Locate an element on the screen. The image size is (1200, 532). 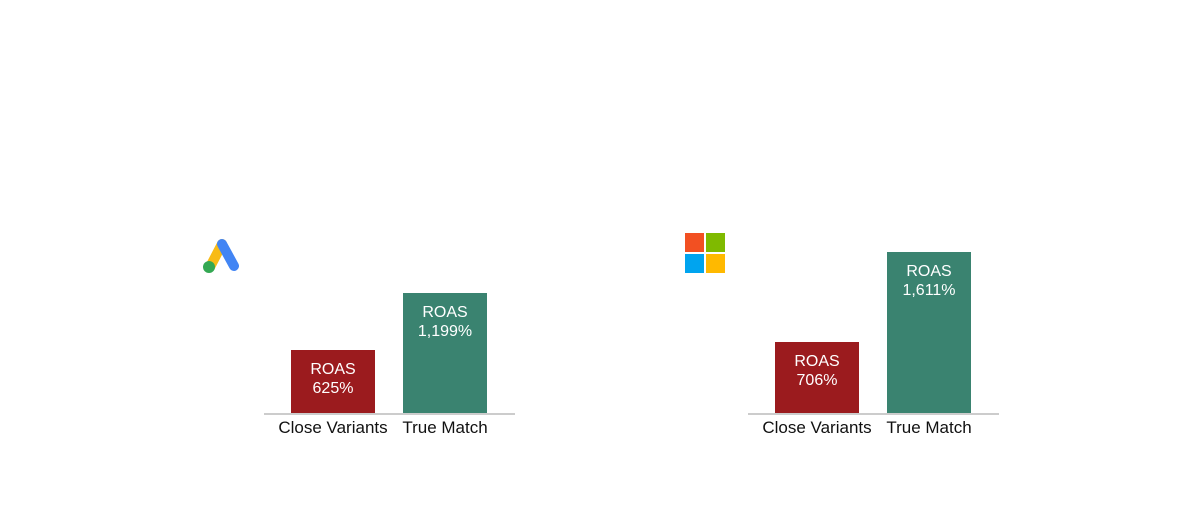
google-ads-logo is located at coordinates (221, 256).